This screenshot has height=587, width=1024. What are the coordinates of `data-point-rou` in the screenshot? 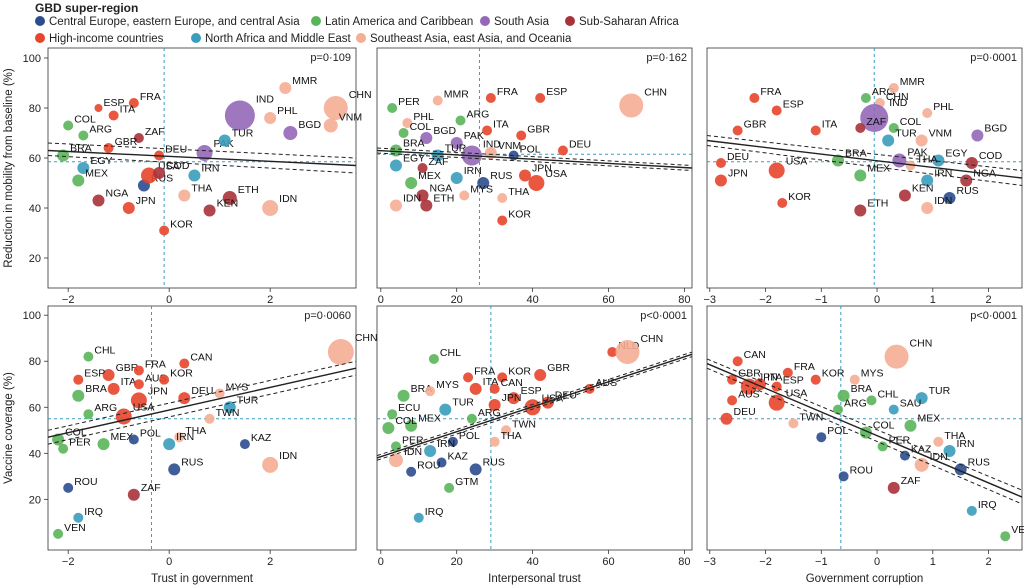 It's located at (68, 487).